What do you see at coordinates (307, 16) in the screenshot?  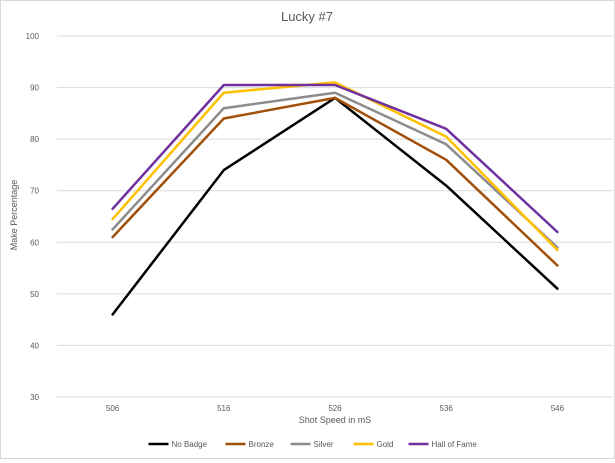 I see `chart-title: Lucky #7` at bounding box center [307, 16].